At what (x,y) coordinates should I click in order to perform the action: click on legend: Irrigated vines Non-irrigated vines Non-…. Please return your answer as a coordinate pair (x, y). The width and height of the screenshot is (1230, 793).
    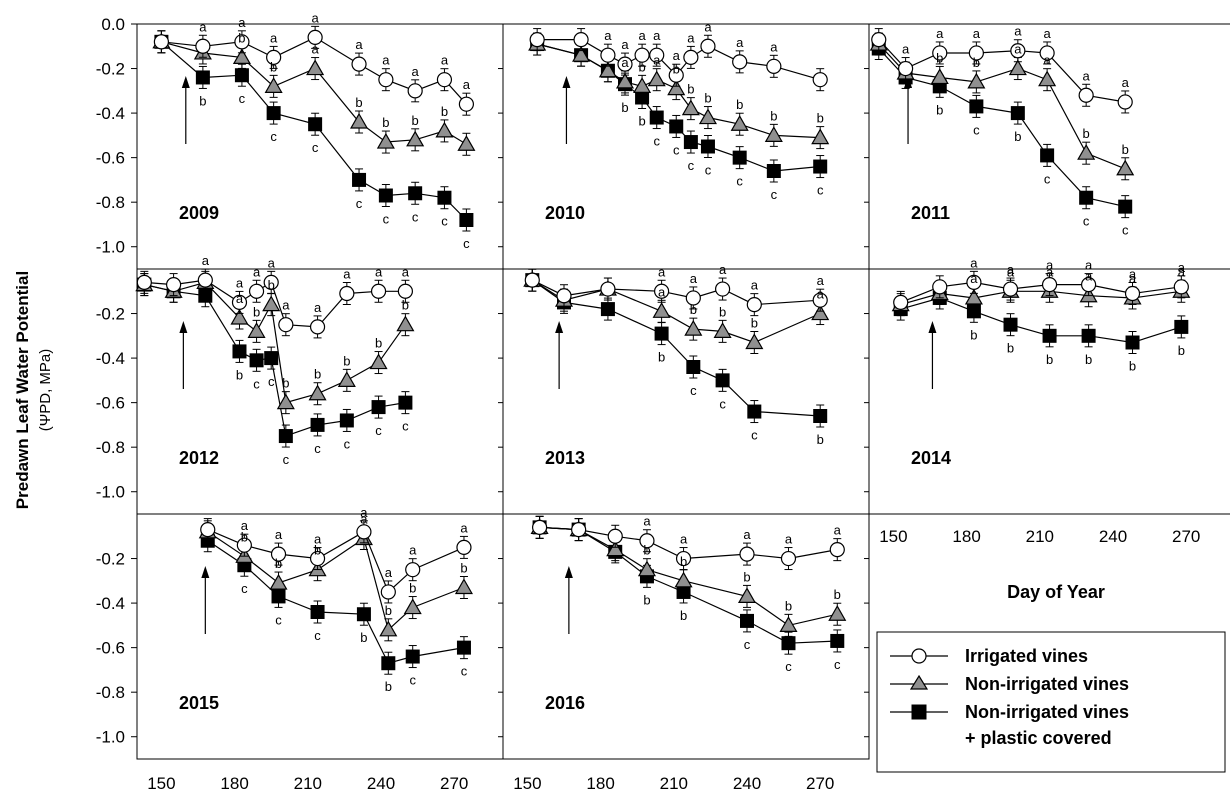
    Looking at the image, I should click on (1051, 702).